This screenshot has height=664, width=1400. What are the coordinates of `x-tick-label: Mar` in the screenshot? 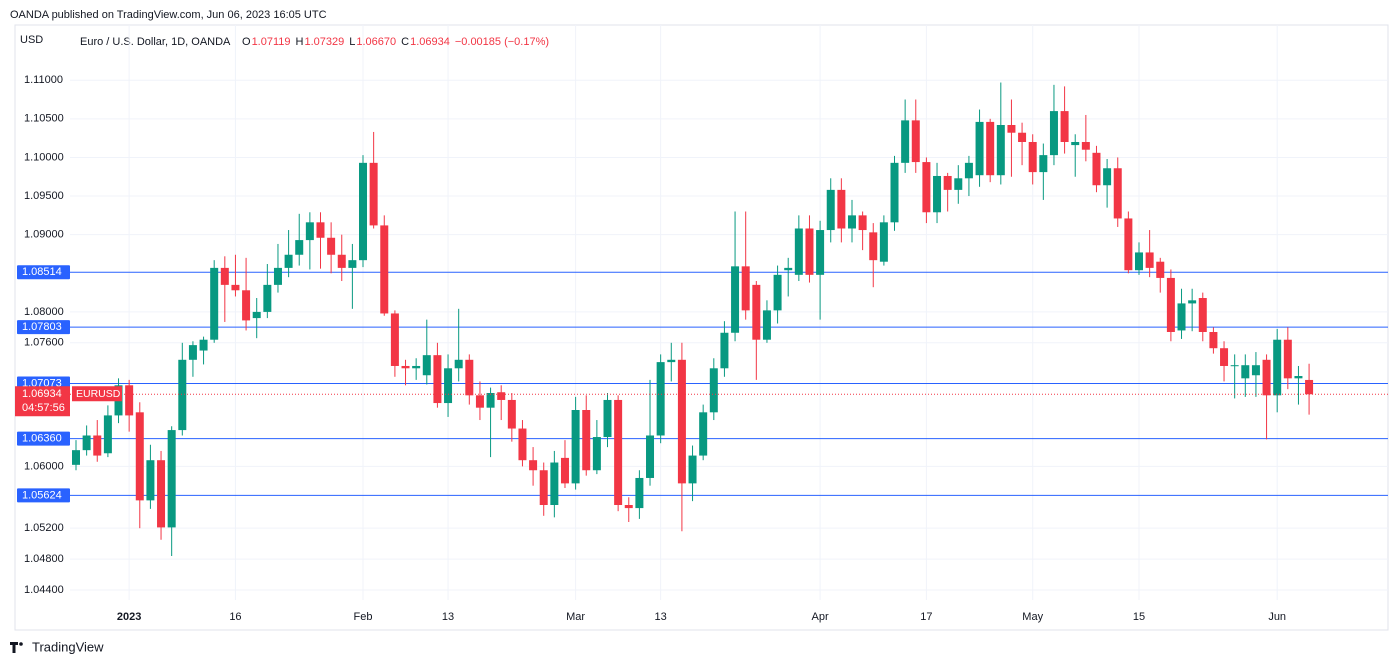 It's located at (575, 617).